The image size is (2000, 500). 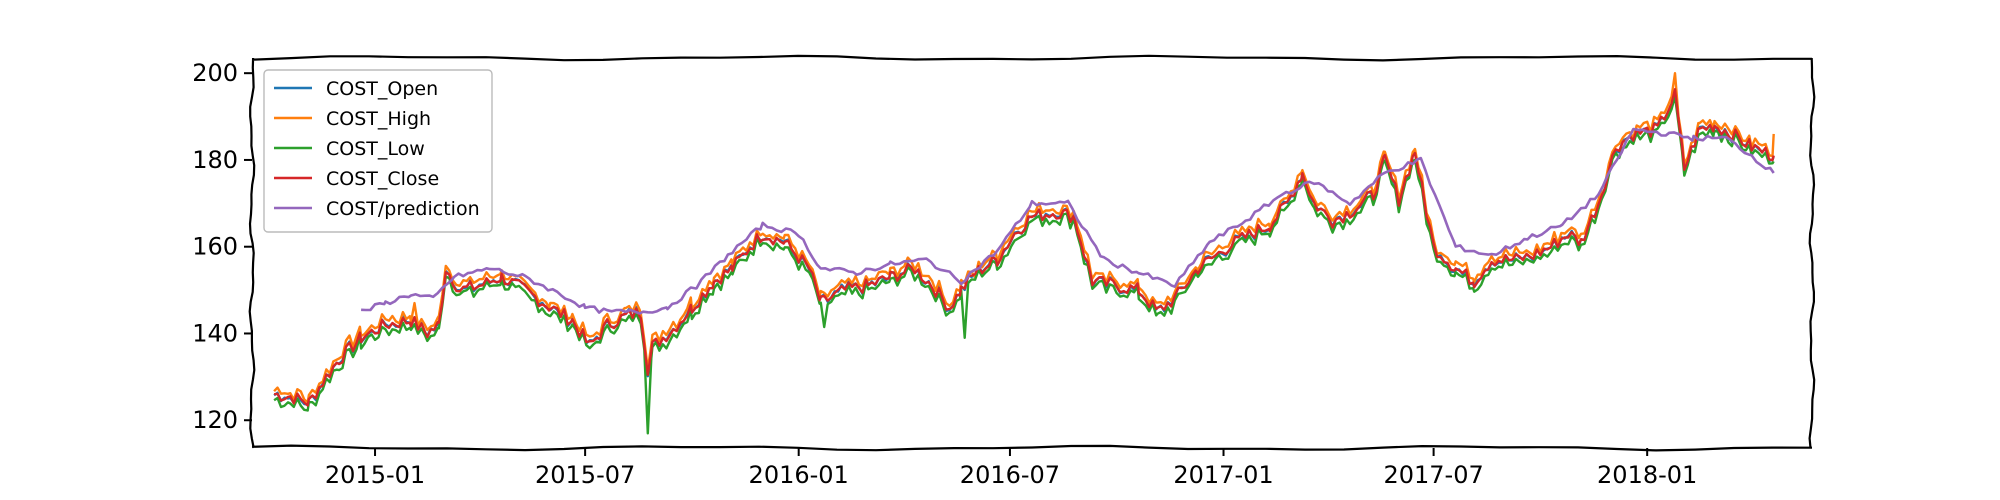 I want to click on legend-label: COST/prediction, so click(x=403, y=209).